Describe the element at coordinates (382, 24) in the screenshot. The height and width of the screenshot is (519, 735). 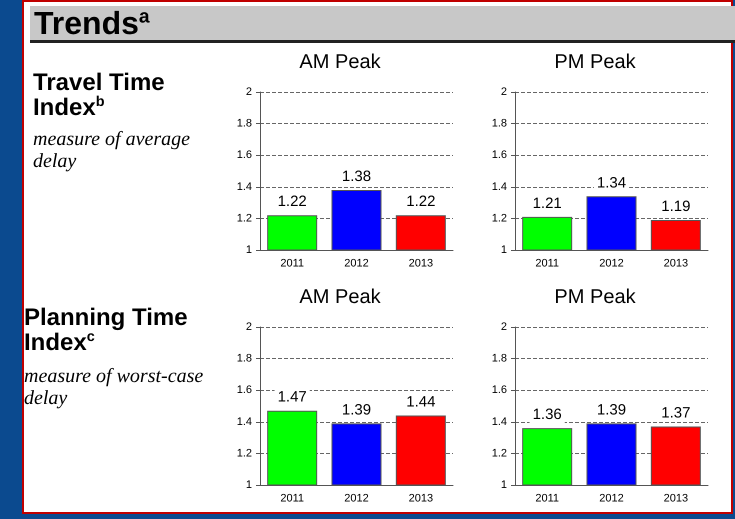
I see `text: Trends$^{a}$` at that location.